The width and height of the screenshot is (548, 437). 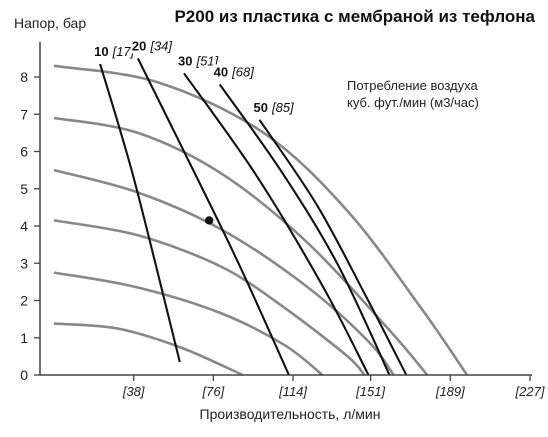 What do you see at coordinates (221, 71) in the screenshot?
I see `air-label-cfm: 40` at bounding box center [221, 71].